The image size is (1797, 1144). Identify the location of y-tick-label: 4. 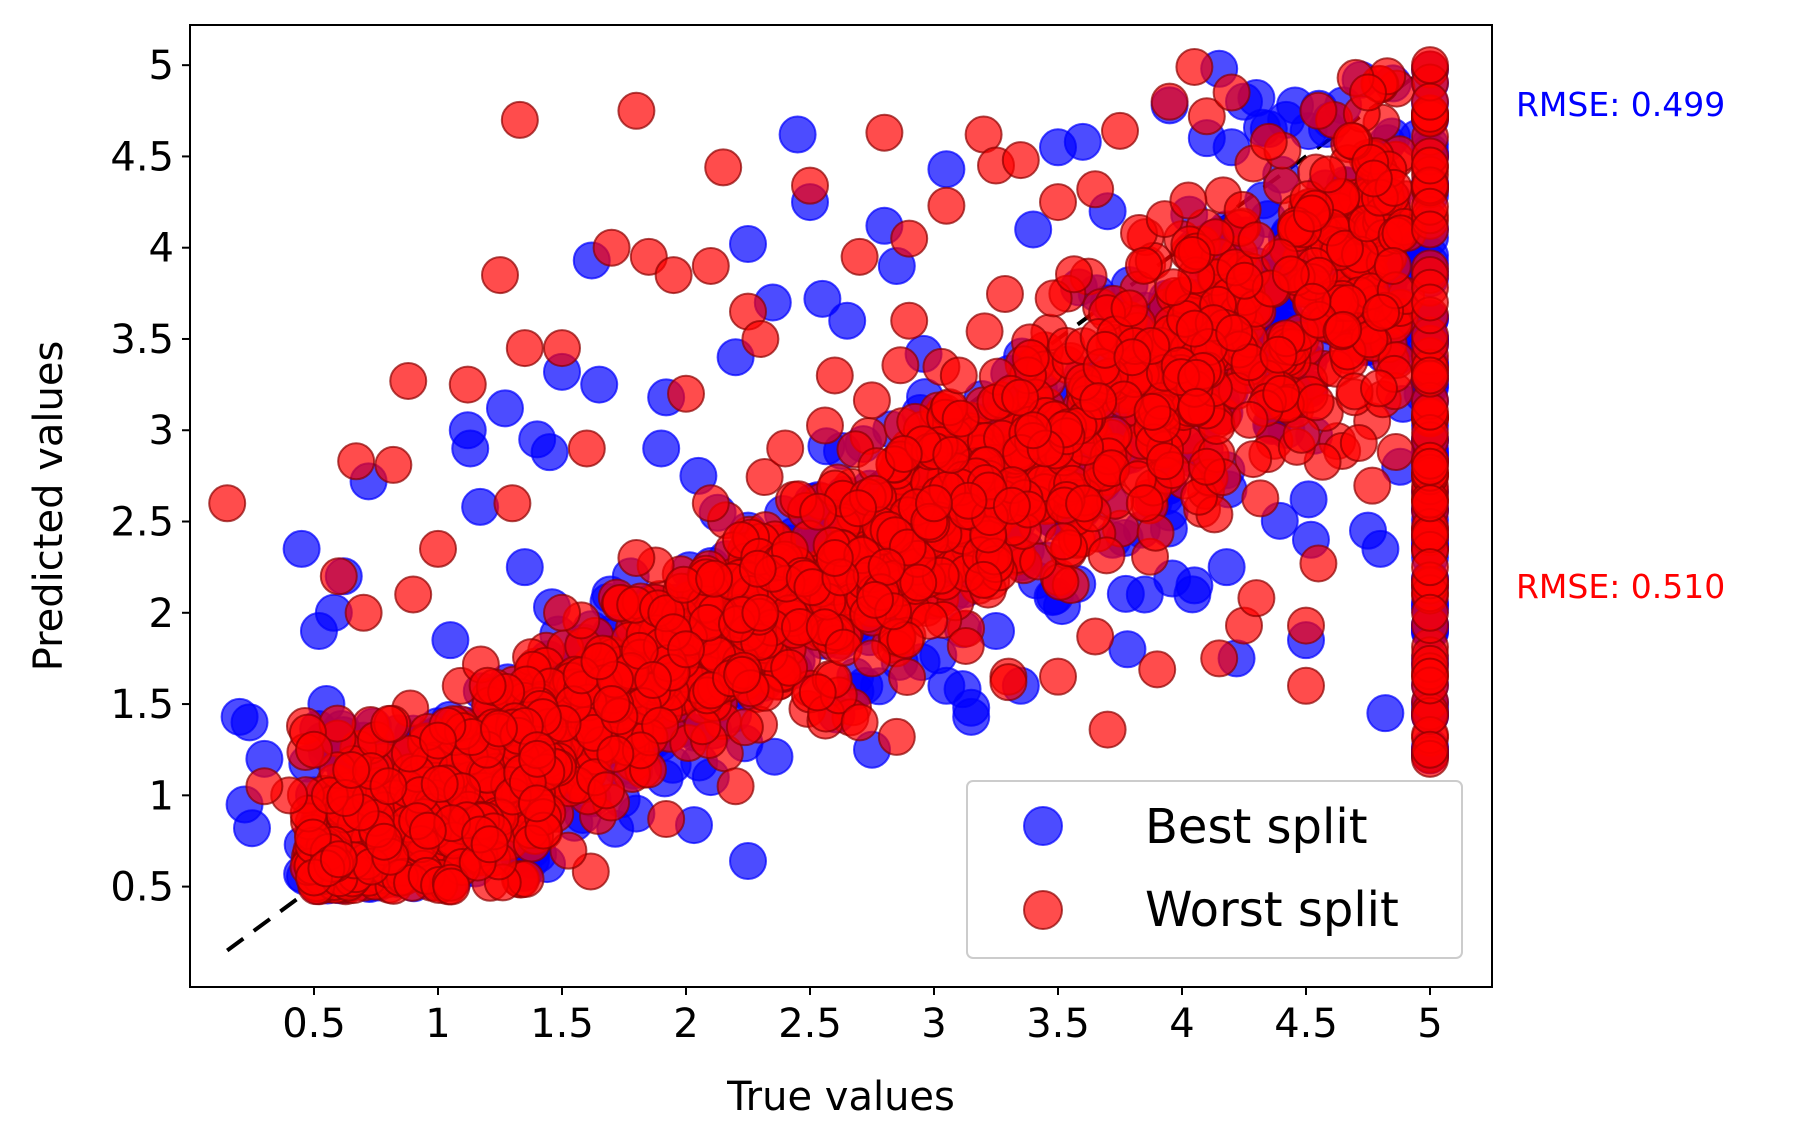
(161, 249).